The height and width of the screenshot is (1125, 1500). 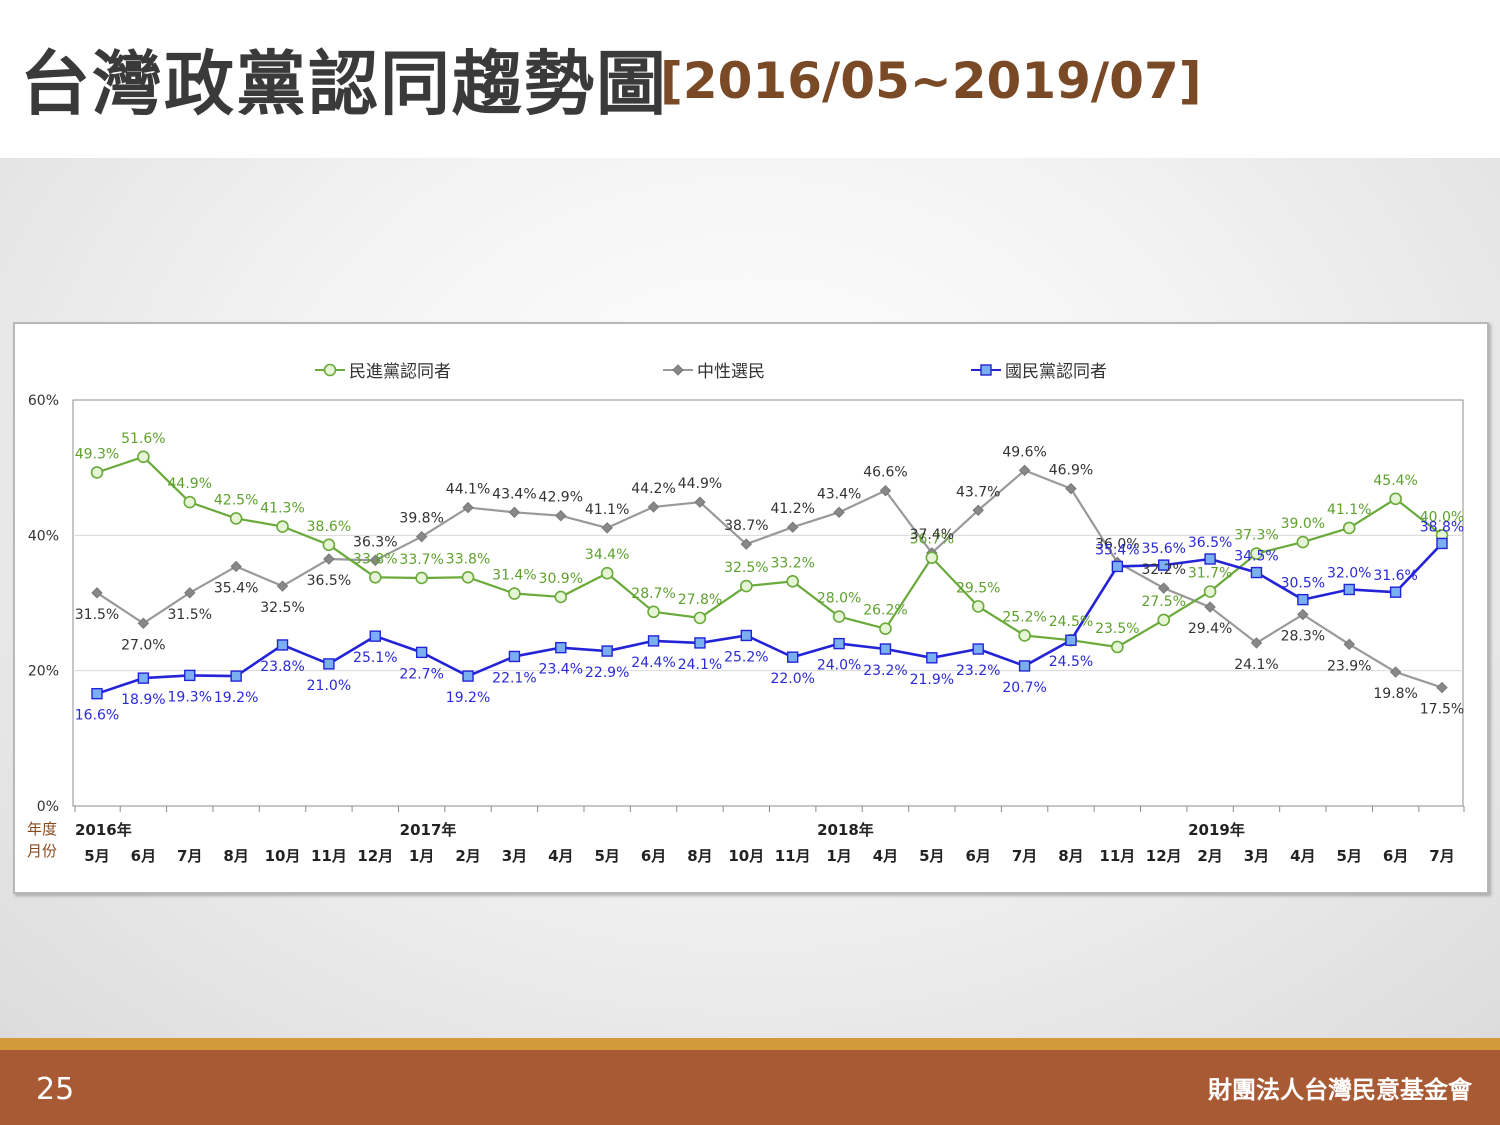 I want to click on data-label: 30.5%, so click(x=1303, y=584).